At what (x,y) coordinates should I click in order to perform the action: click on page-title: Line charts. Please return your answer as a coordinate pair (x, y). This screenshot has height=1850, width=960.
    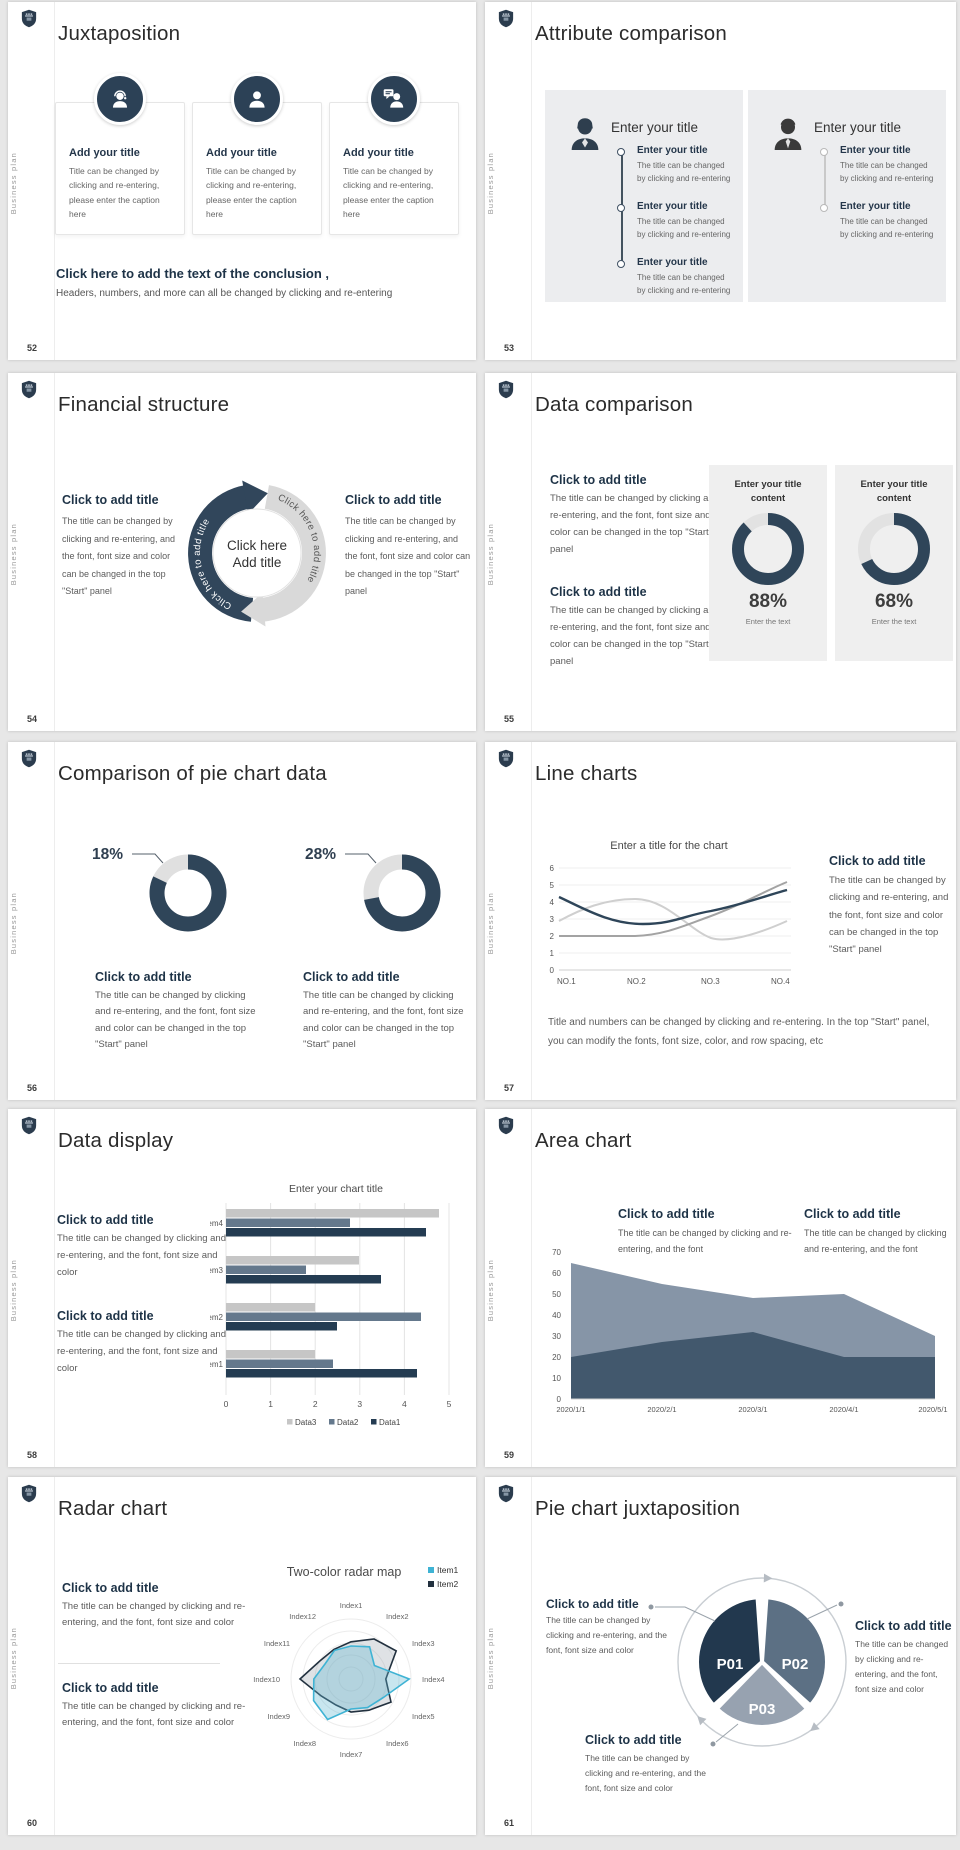
    Looking at the image, I should click on (586, 773).